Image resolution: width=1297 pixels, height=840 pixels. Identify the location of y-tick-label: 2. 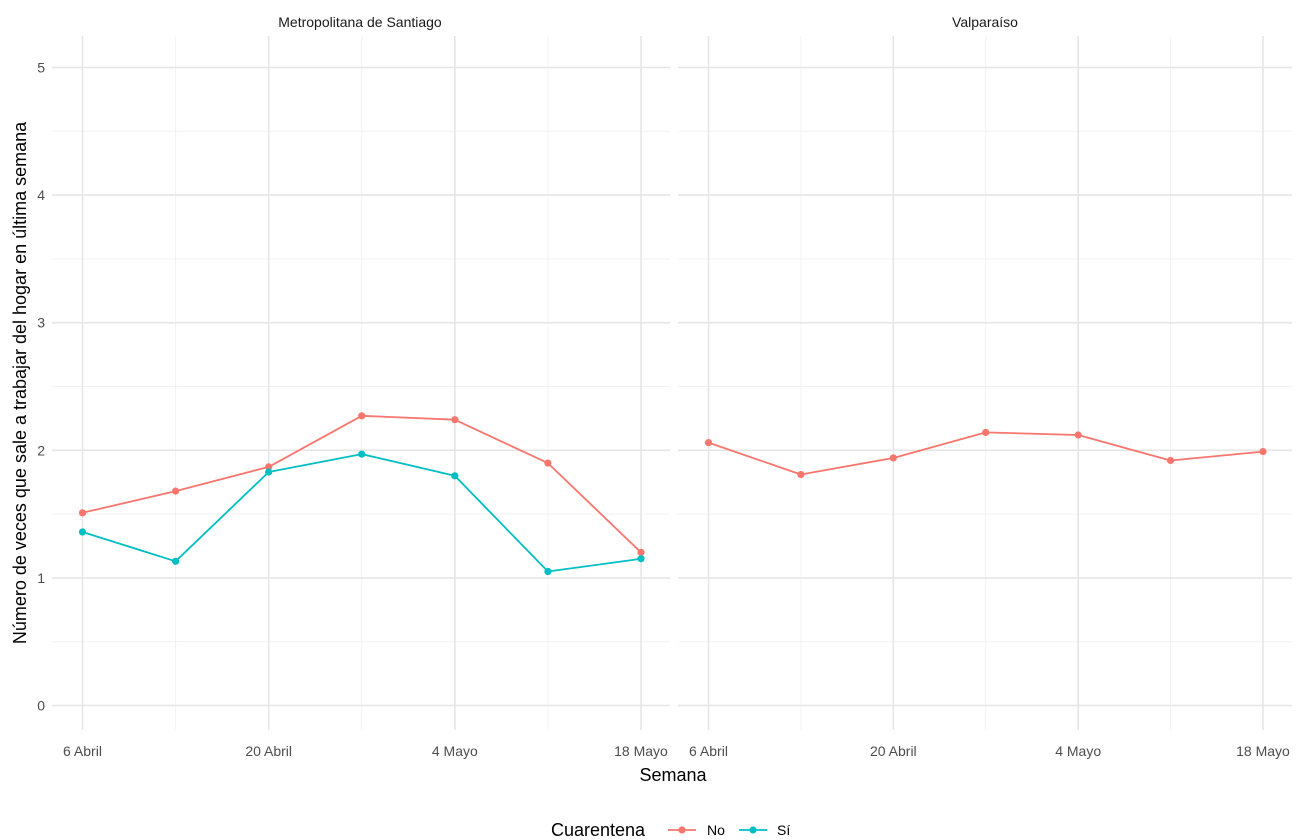
(41, 450).